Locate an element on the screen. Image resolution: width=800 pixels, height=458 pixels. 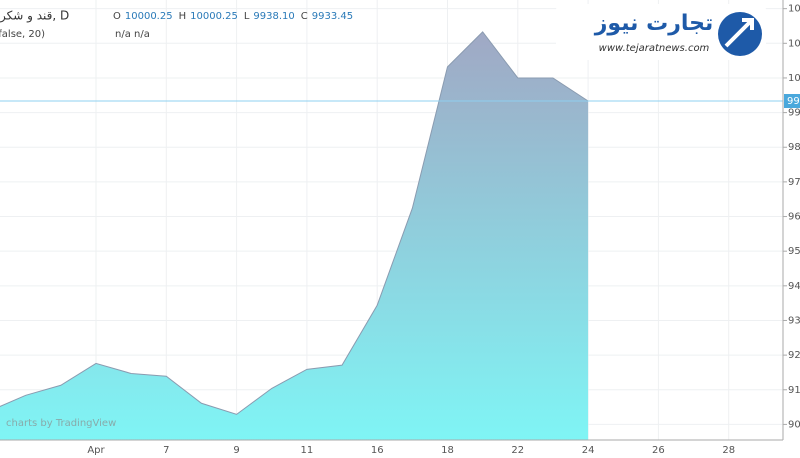
x-tick-label: 16 is located at coordinates (377, 450).